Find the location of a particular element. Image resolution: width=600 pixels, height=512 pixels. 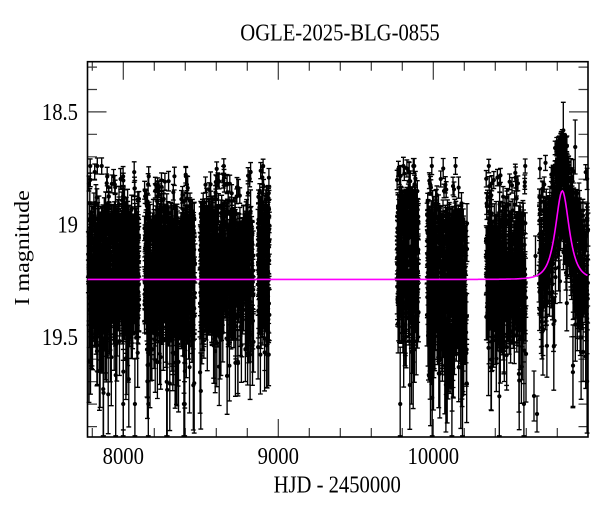

svg-text: 18.5 is located at coordinates (60, 111).